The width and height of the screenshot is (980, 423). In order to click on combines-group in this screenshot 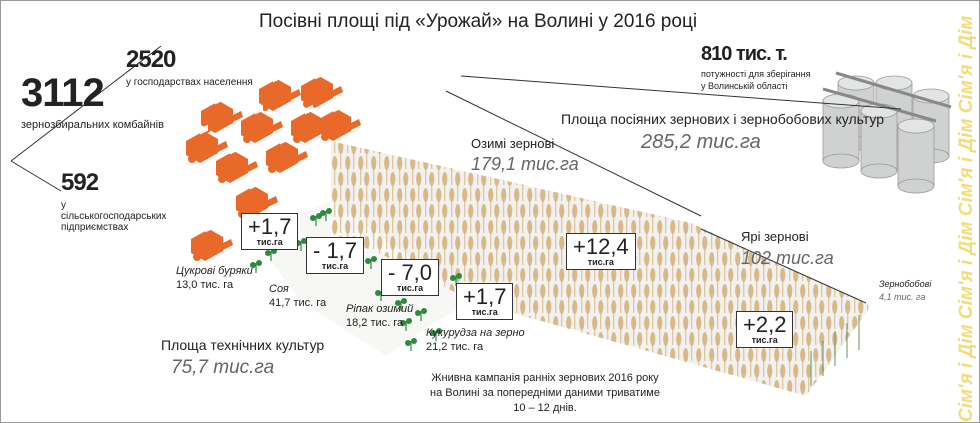, I will do `click(273, 165)`.